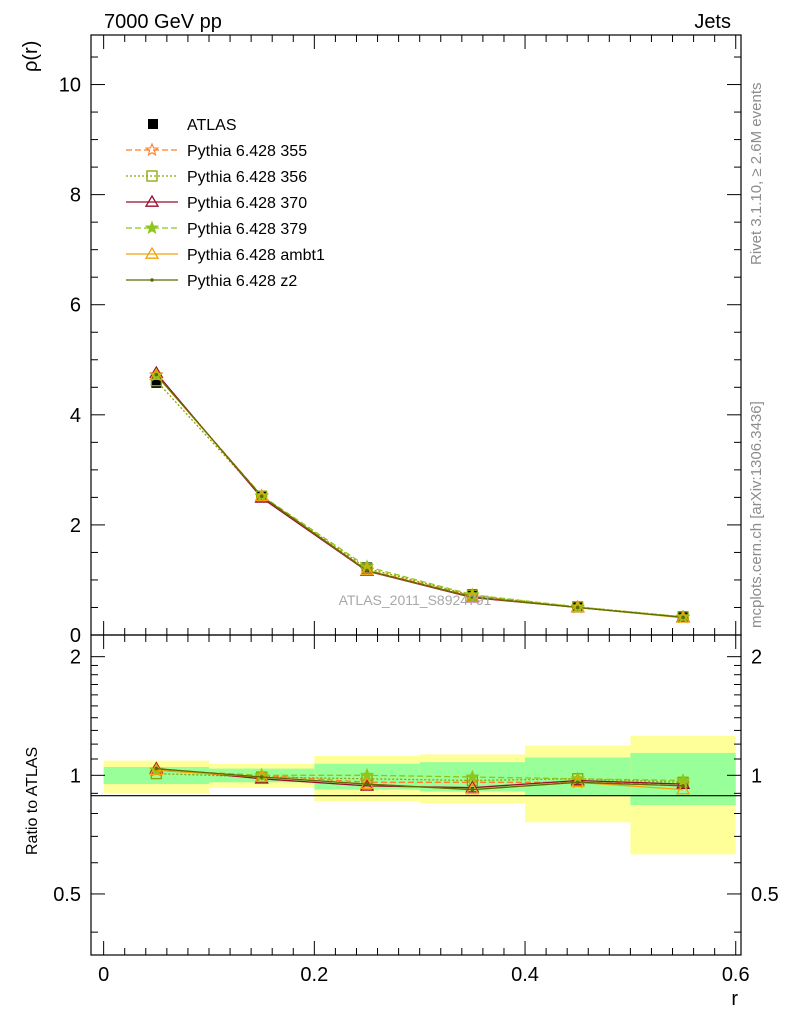 The image size is (786, 1024). What do you see at coordinates (75, 636) in the screenshot?
I see `main-y-tick-label: 0` at bounding box center [75, 636].